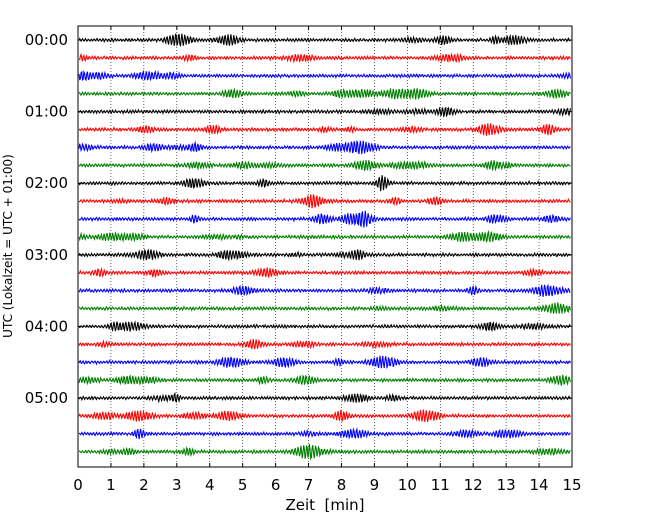  What do you see at coordinates (440, 485) in the screenshot?
I see `x-tick-label: 11` at bounding box center [440, 485].